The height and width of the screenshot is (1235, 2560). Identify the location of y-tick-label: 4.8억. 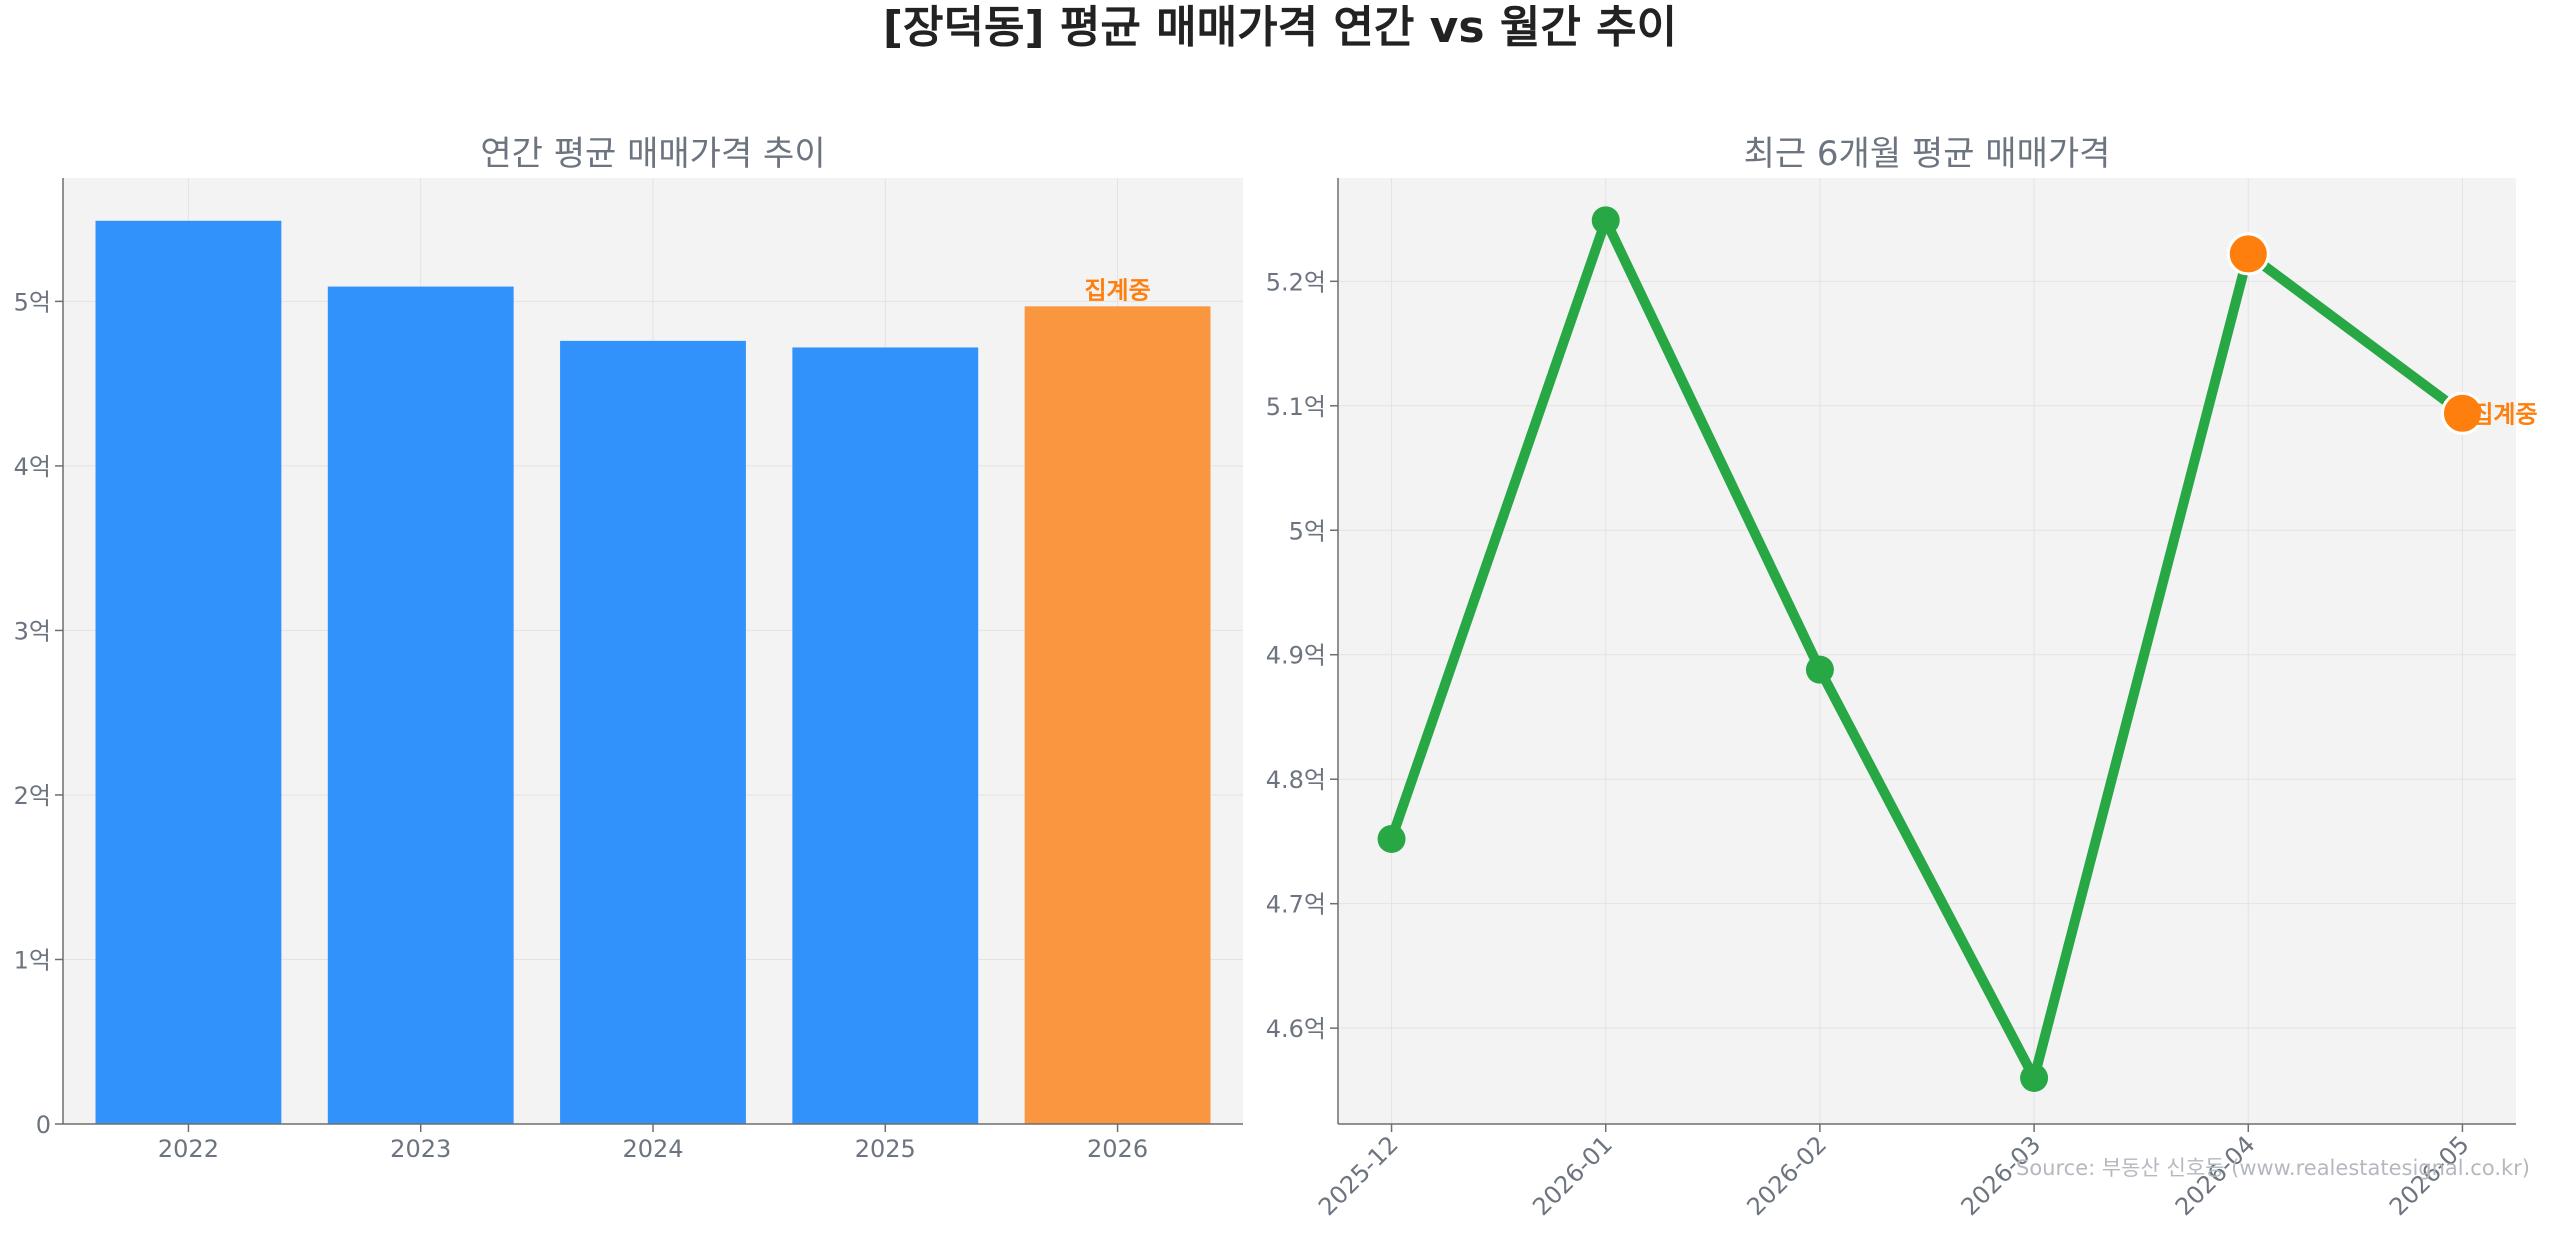
(1296, 780).